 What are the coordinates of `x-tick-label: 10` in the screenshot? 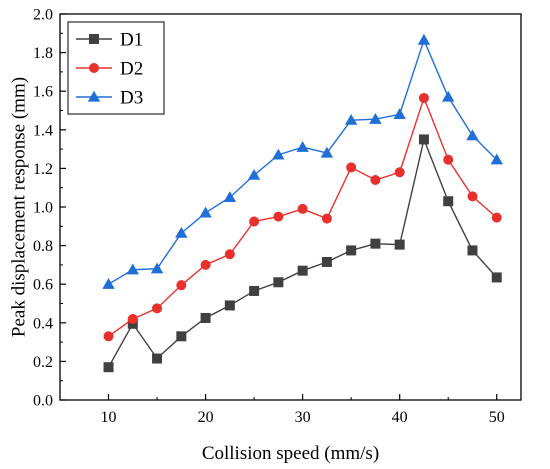 It's located at (109, 417).